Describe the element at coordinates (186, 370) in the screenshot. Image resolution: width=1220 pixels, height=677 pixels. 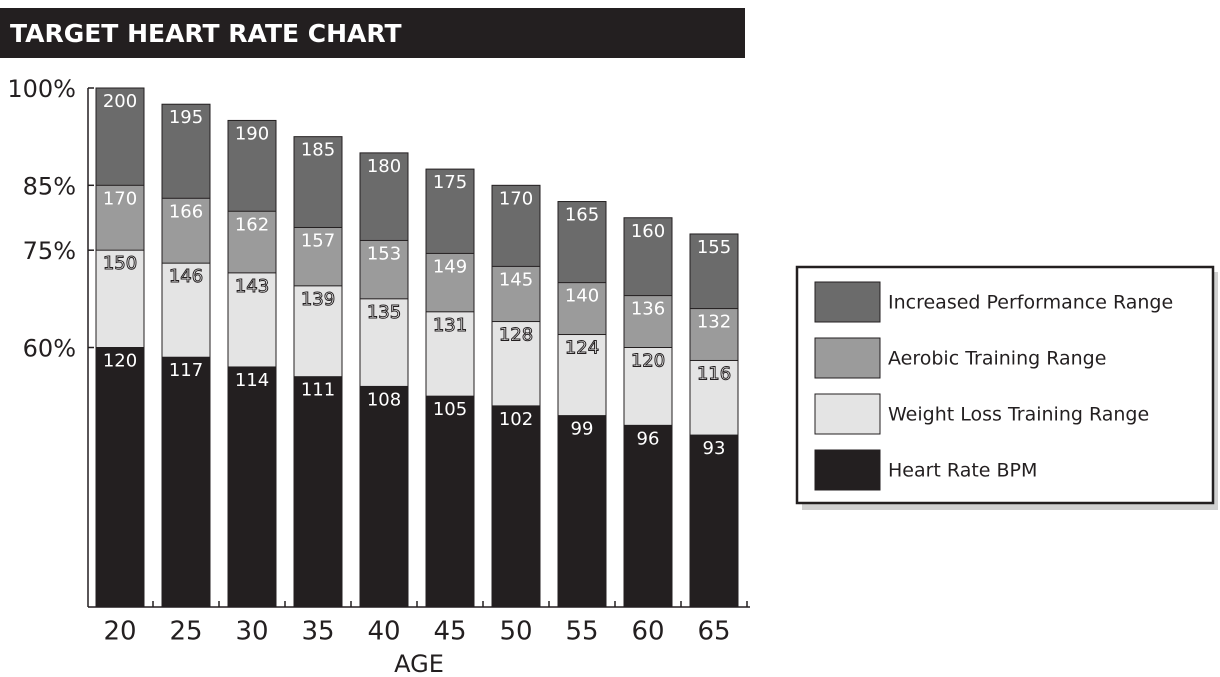
I see `value-label: 117` at that location.